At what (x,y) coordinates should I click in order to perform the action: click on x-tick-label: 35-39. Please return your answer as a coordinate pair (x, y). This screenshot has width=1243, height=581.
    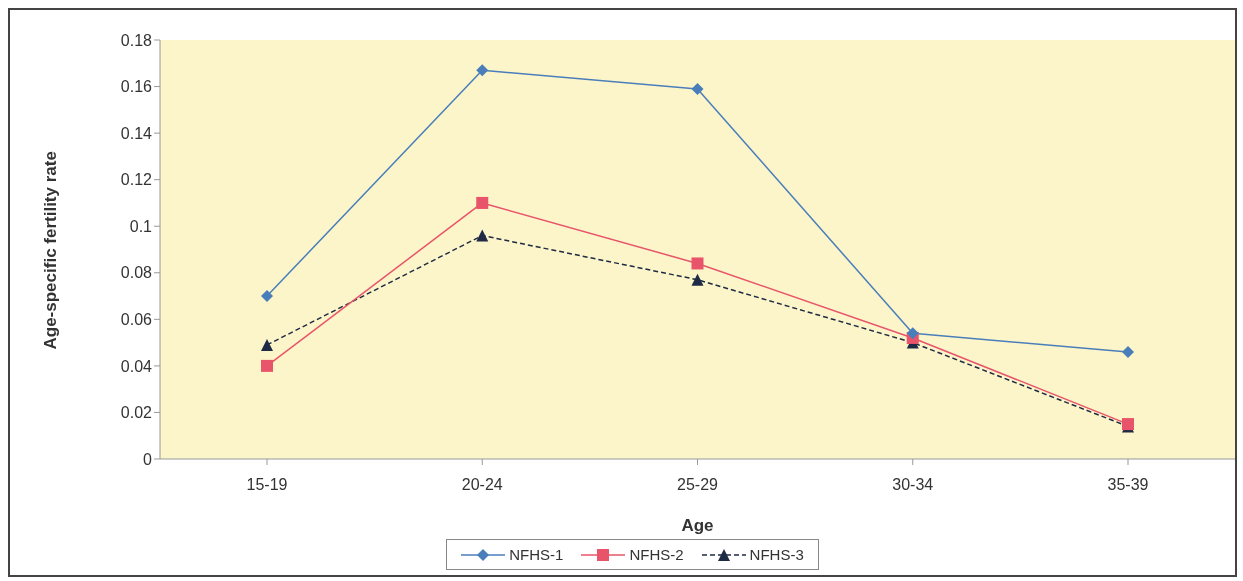
    Looking at the image, I should click on (1128, 485).